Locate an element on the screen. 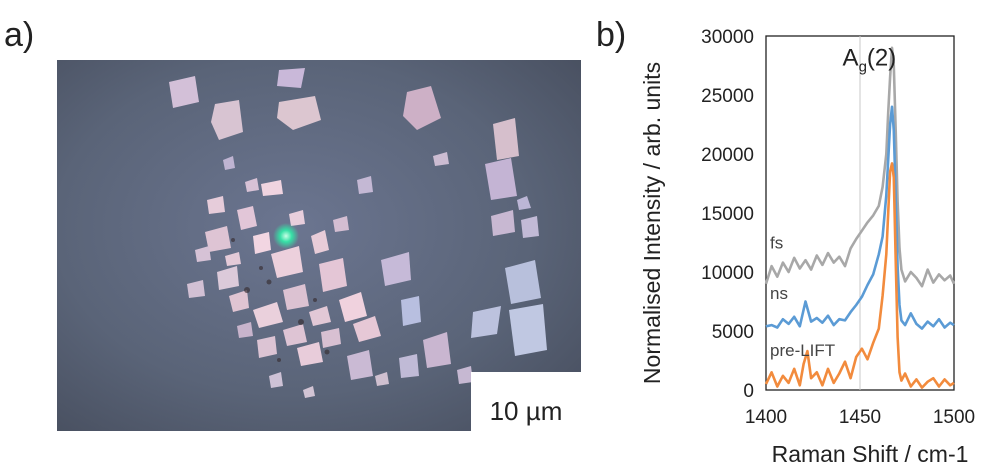 The width and height of the screenshot is (991, 469). peak-annotation-sub: g is located at coordinates (863, 67).